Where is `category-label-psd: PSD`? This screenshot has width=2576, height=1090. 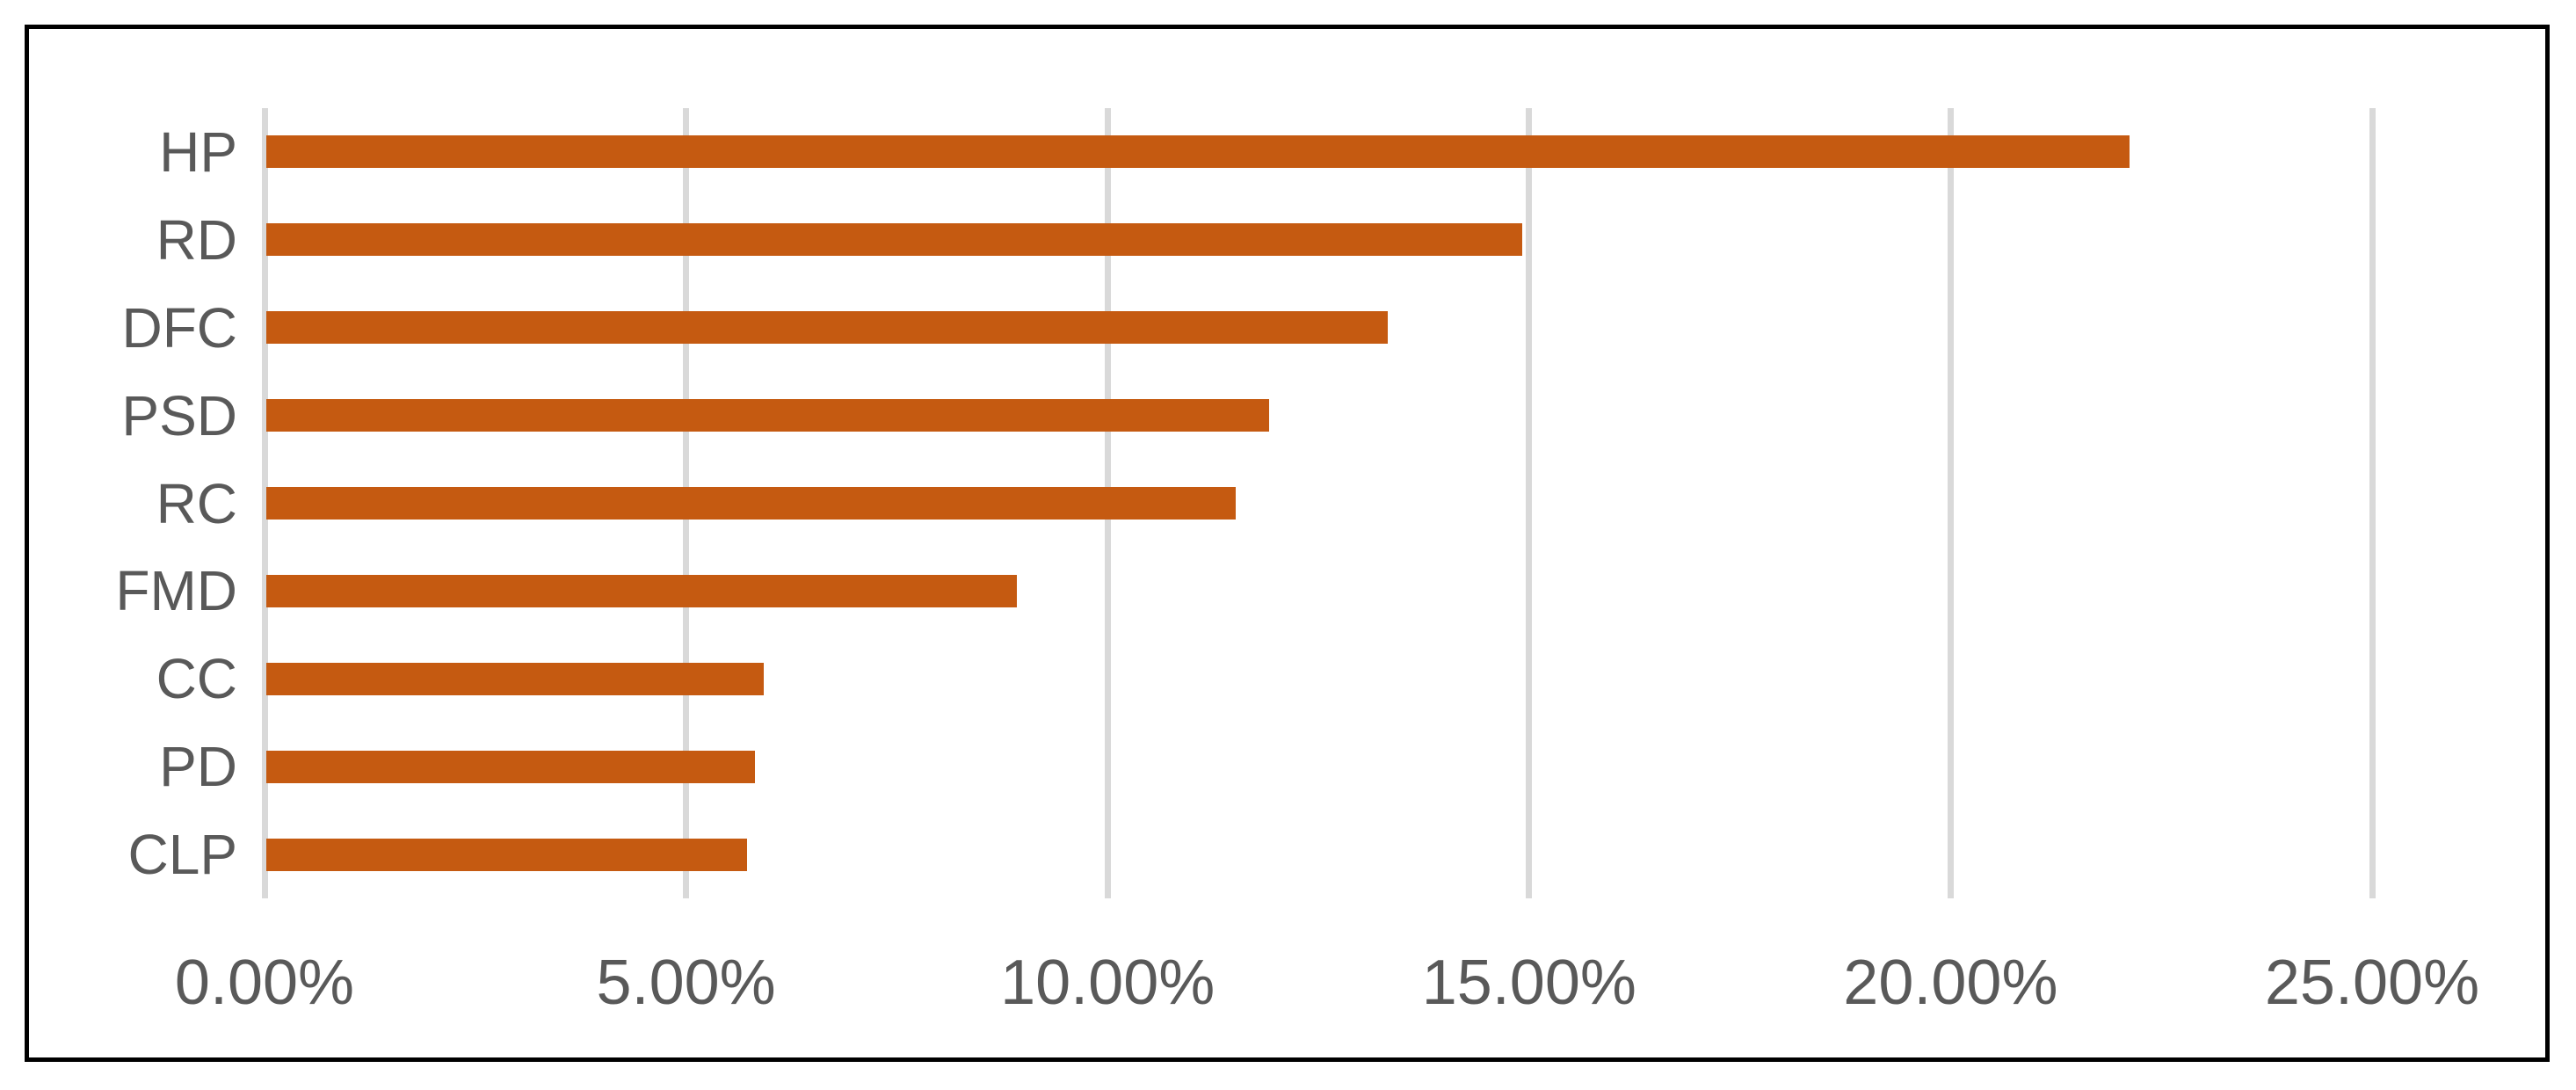 category-label-psd: PSD is located at coordinates (179, 415).